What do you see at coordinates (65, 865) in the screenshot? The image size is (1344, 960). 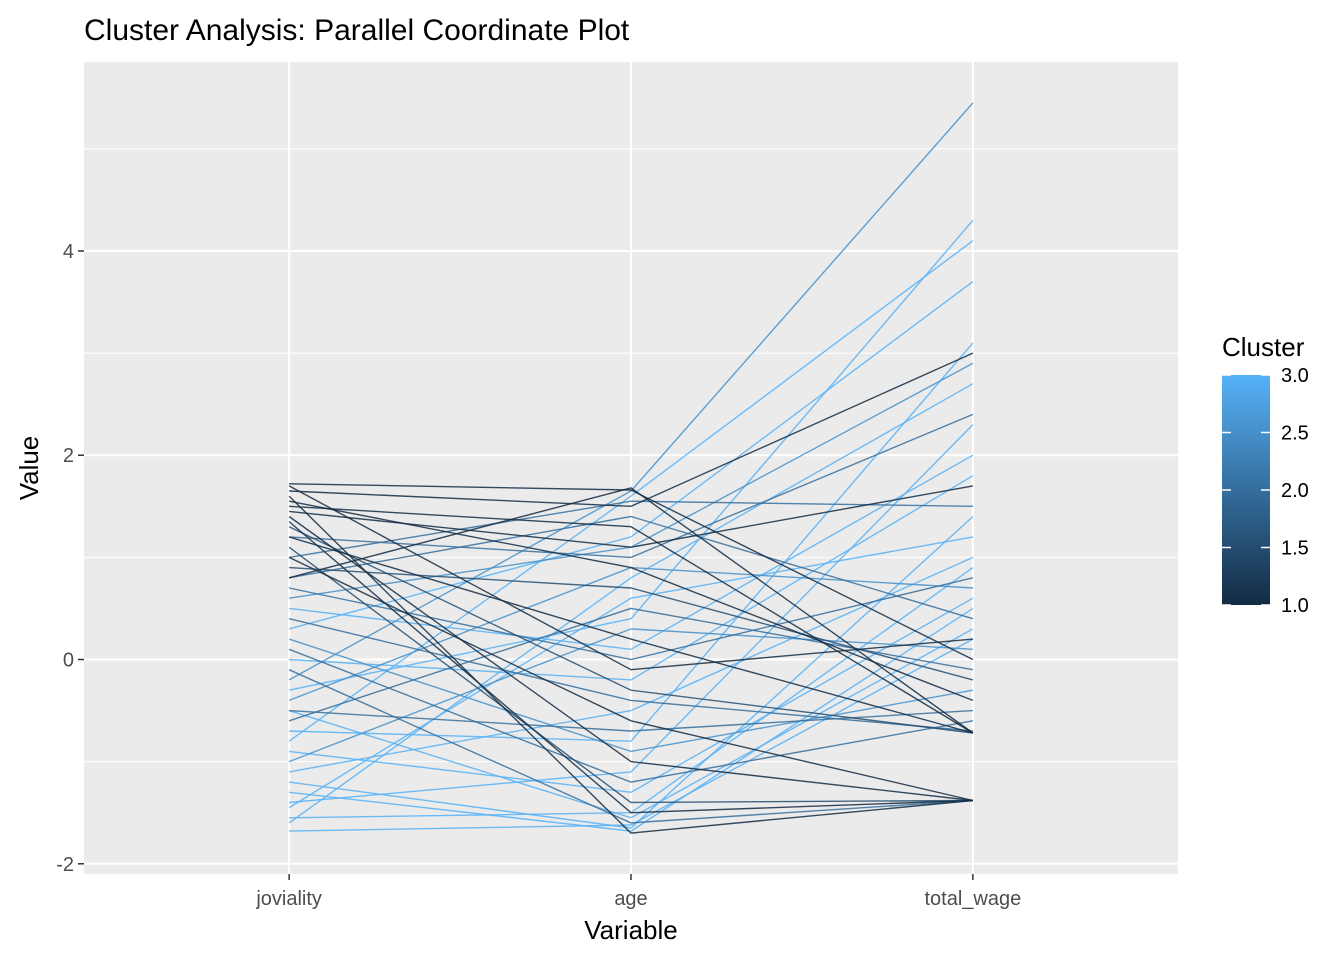 I see `y-tick-label: -2` at bounding box center [65, 865].